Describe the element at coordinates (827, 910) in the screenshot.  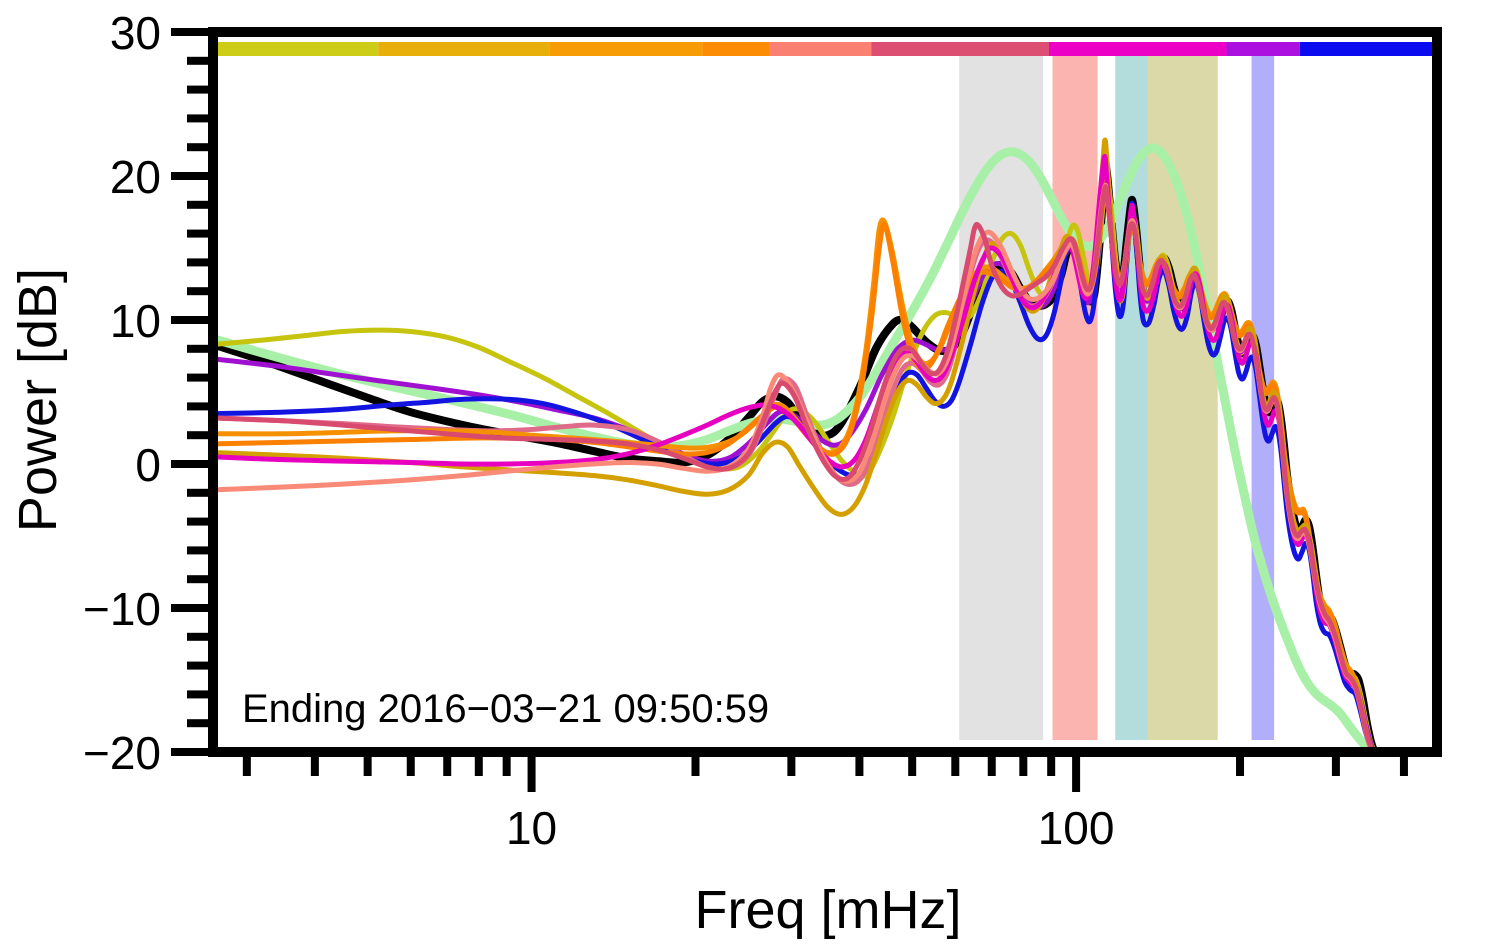
I see `x-axis-title: Freq [mHz]` at that location.